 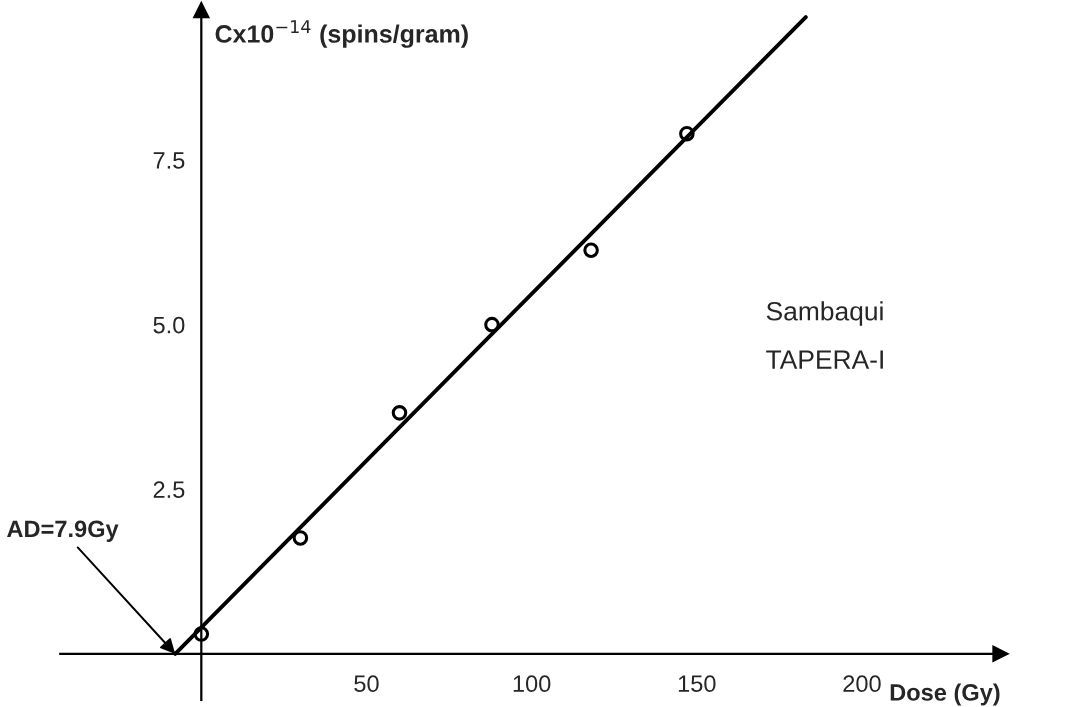 What do you see at coordinates (366, 684) in the screenshot?
I see `x-tick-label: 50` at bounding box center [366, 684].